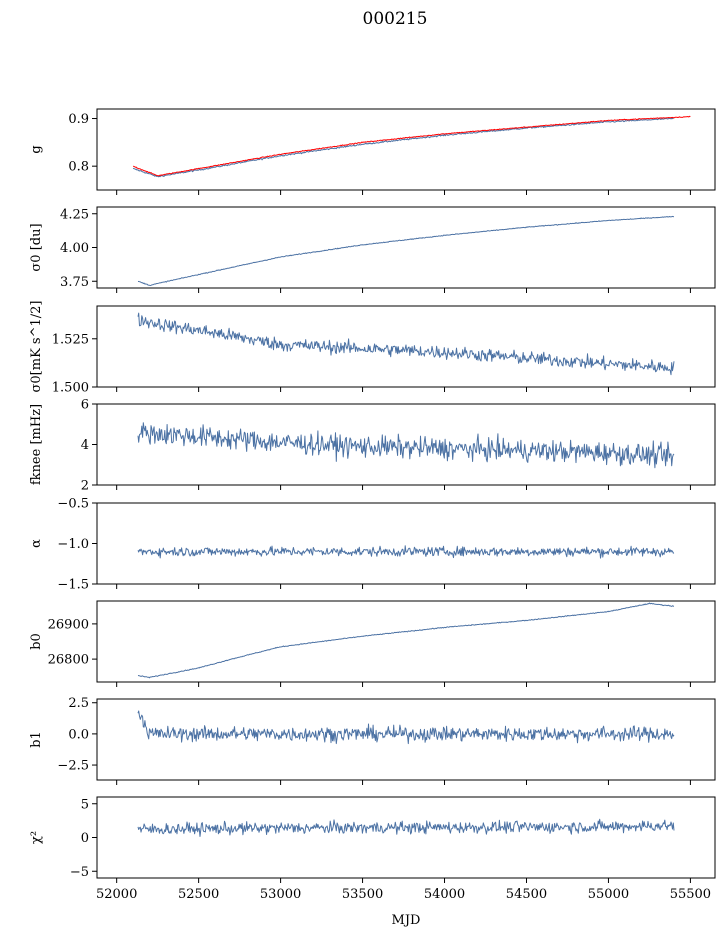 Image resolution: width=725 pixels, height=936 pixels. What do you see at coordinates (362, 894) in the screenshot?
I see `x-tick-label: 53500` at bounding box center [362, 894].